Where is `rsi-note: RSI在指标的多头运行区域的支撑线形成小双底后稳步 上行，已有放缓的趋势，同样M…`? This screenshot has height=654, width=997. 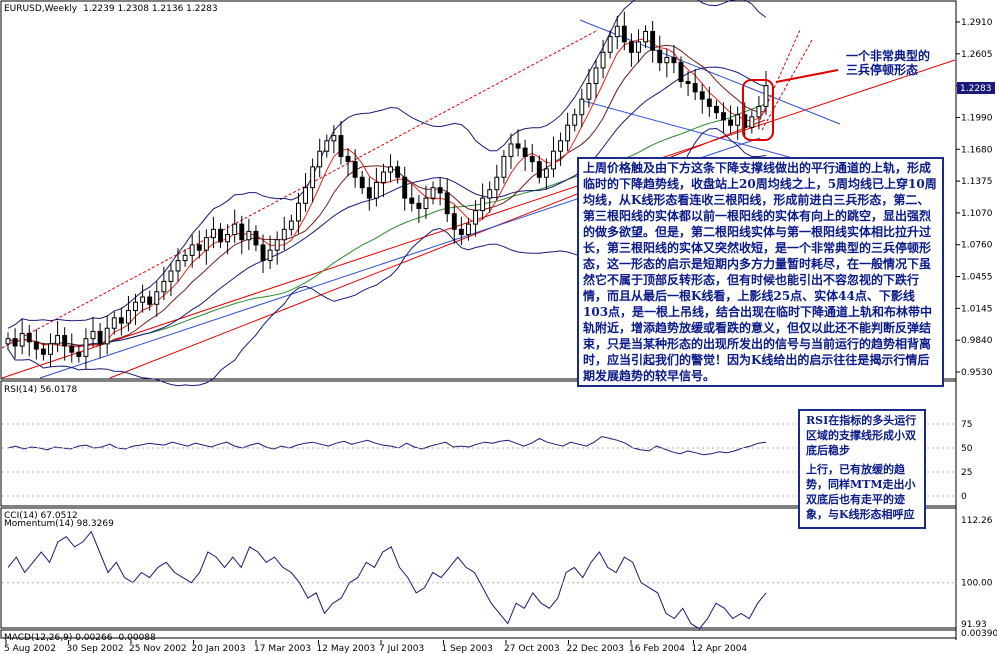
rsi-note: RSI在指标的多头运行区域的支撑线形成小双底后稳步 上行，已有放缓的趋势，同样M… is located at coordinates (862, 469).